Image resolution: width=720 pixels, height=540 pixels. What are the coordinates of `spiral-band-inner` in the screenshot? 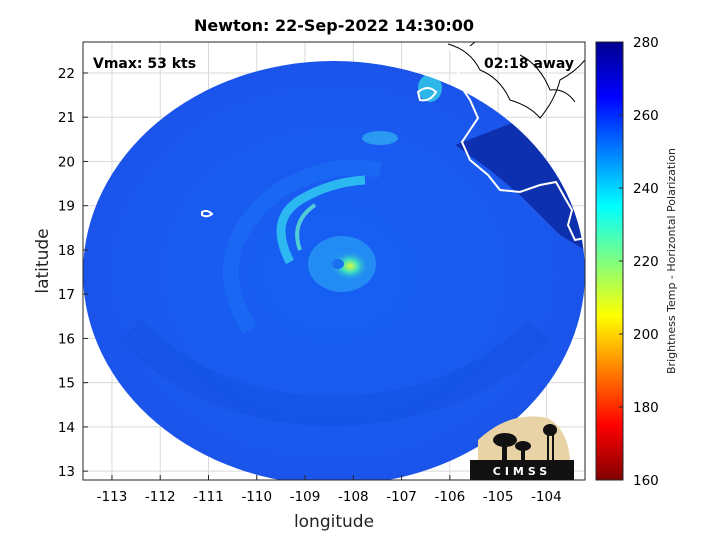 It's located at (306, 227).